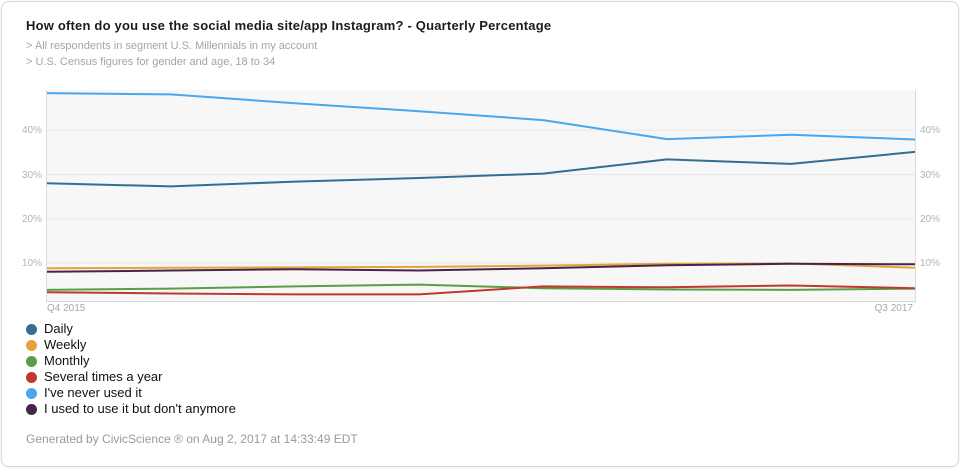  I want to click on legend-label: Monthly, so click(67, 360).